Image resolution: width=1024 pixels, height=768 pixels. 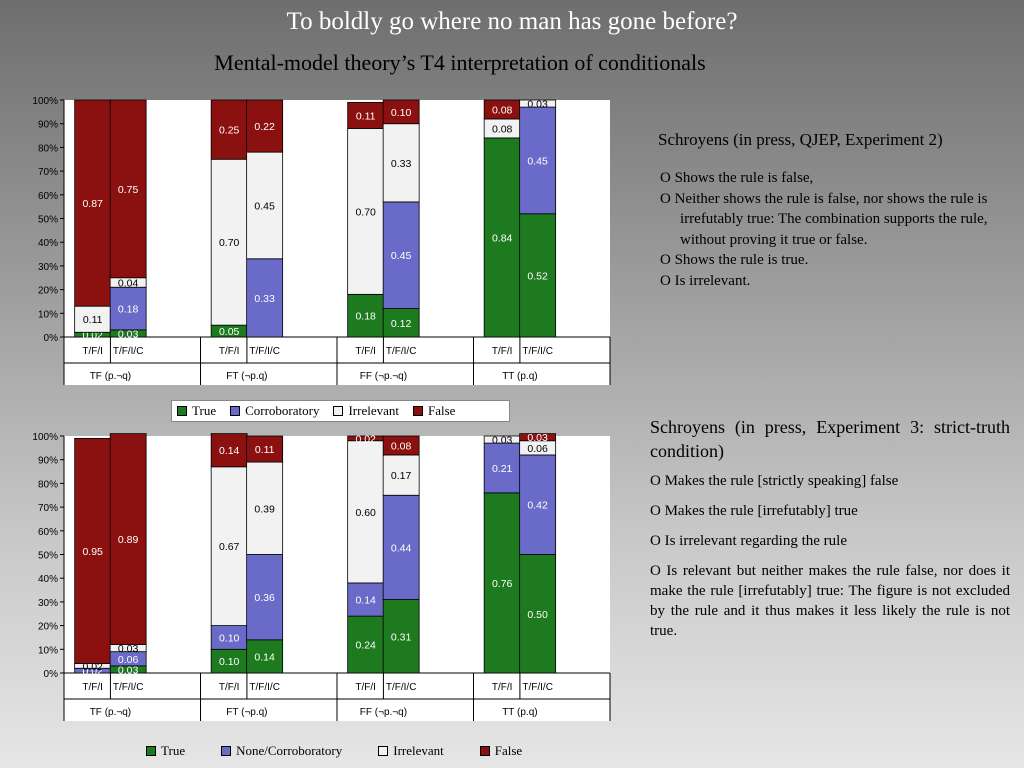 What do you see at coordinates (365, 513) in the screenshot?
I see `data-label: 0.60` at bounding box center [365, 513].